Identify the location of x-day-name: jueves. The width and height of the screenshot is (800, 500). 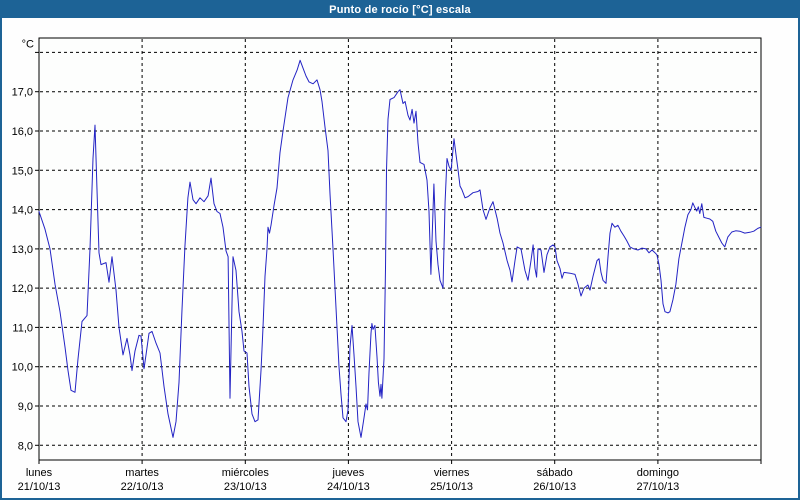
(348, 473).